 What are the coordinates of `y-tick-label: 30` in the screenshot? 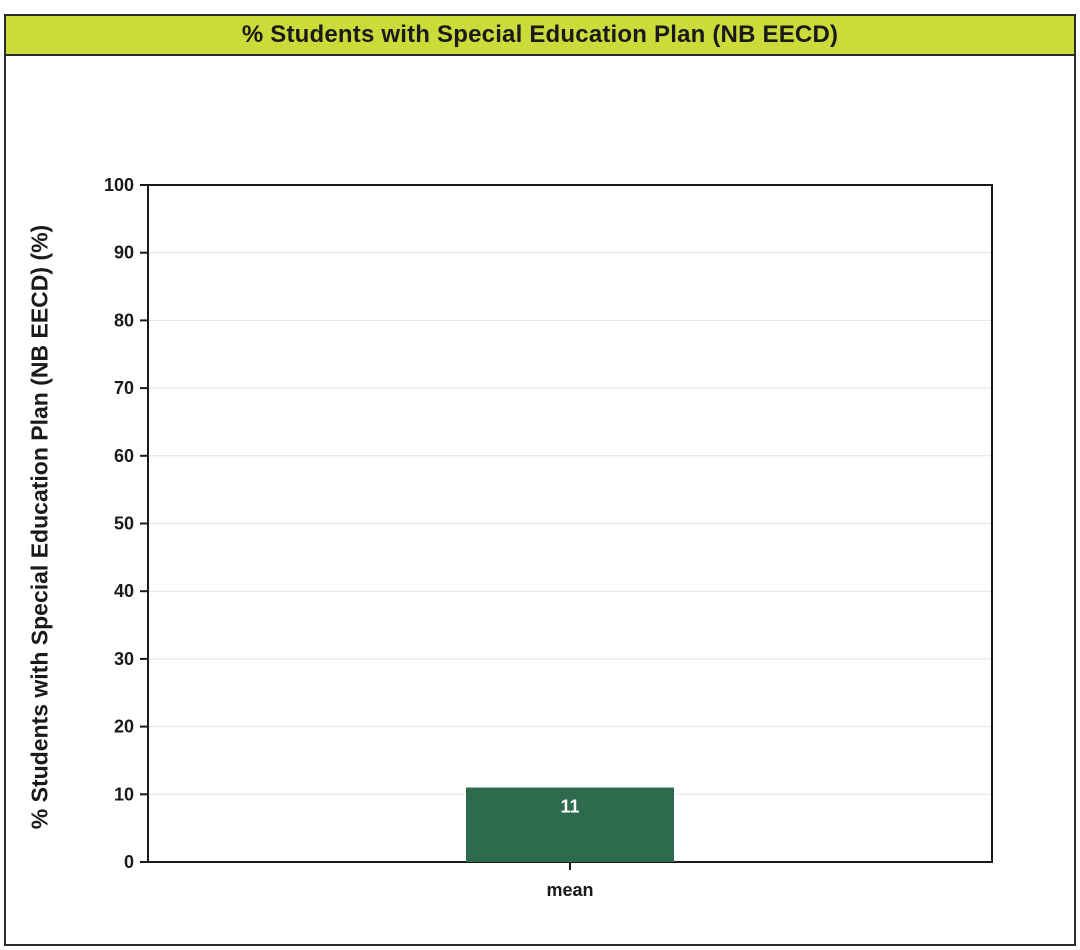 It's located at (124, 659).